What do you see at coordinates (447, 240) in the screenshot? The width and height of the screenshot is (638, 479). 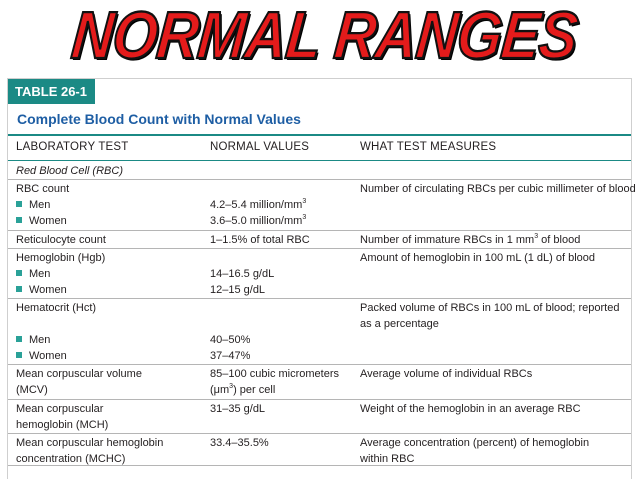 I see `retic-measures-a: Number of immature RBCs in 1 mm` at bounding box center [447, 240].